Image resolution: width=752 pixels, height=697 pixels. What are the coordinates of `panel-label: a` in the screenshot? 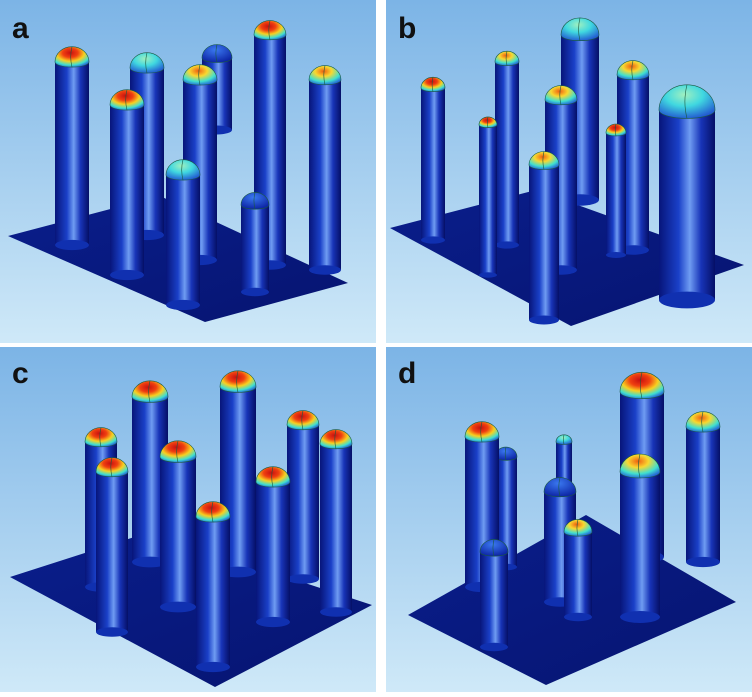 It's located at (20, 28).